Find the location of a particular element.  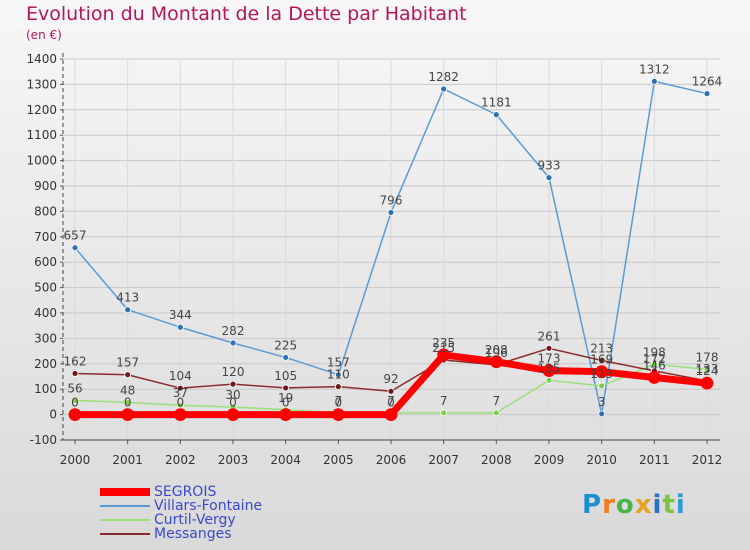

data-label: 19 is located at coordinates (285, 398).